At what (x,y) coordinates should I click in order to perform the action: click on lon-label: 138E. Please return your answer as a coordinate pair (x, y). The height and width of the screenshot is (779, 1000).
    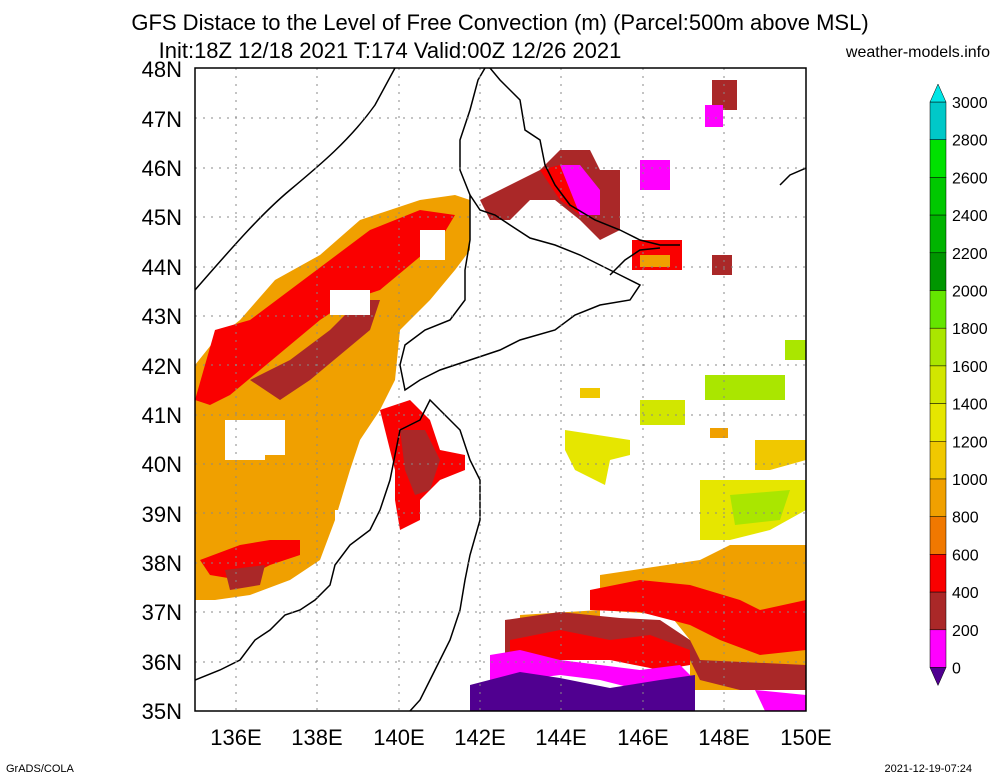
    Looking at the image, I should click on (316, 737).